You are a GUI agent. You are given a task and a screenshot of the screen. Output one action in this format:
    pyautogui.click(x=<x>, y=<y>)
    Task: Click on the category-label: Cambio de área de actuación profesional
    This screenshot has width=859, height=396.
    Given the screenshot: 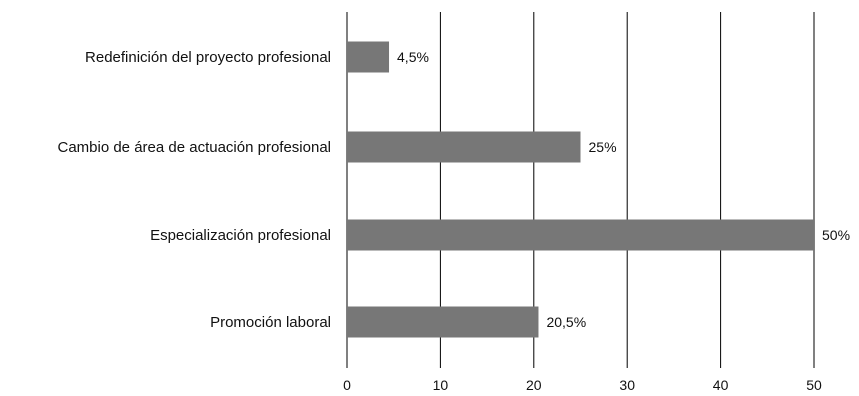 What is the action you would take?
    pyautogui.click(x=194, y=147)
    